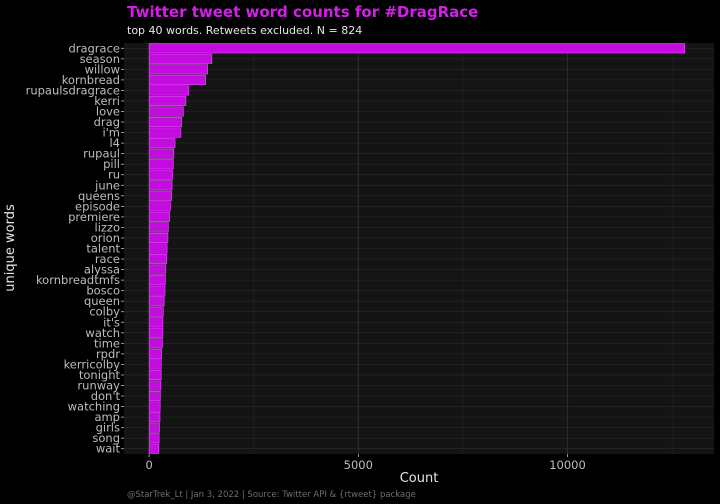 The height and width of the screenshot is (504, 720). Describe the element at coordinates (104, 312) in the screenshot. I see `y-tick-label: colby` at that location.